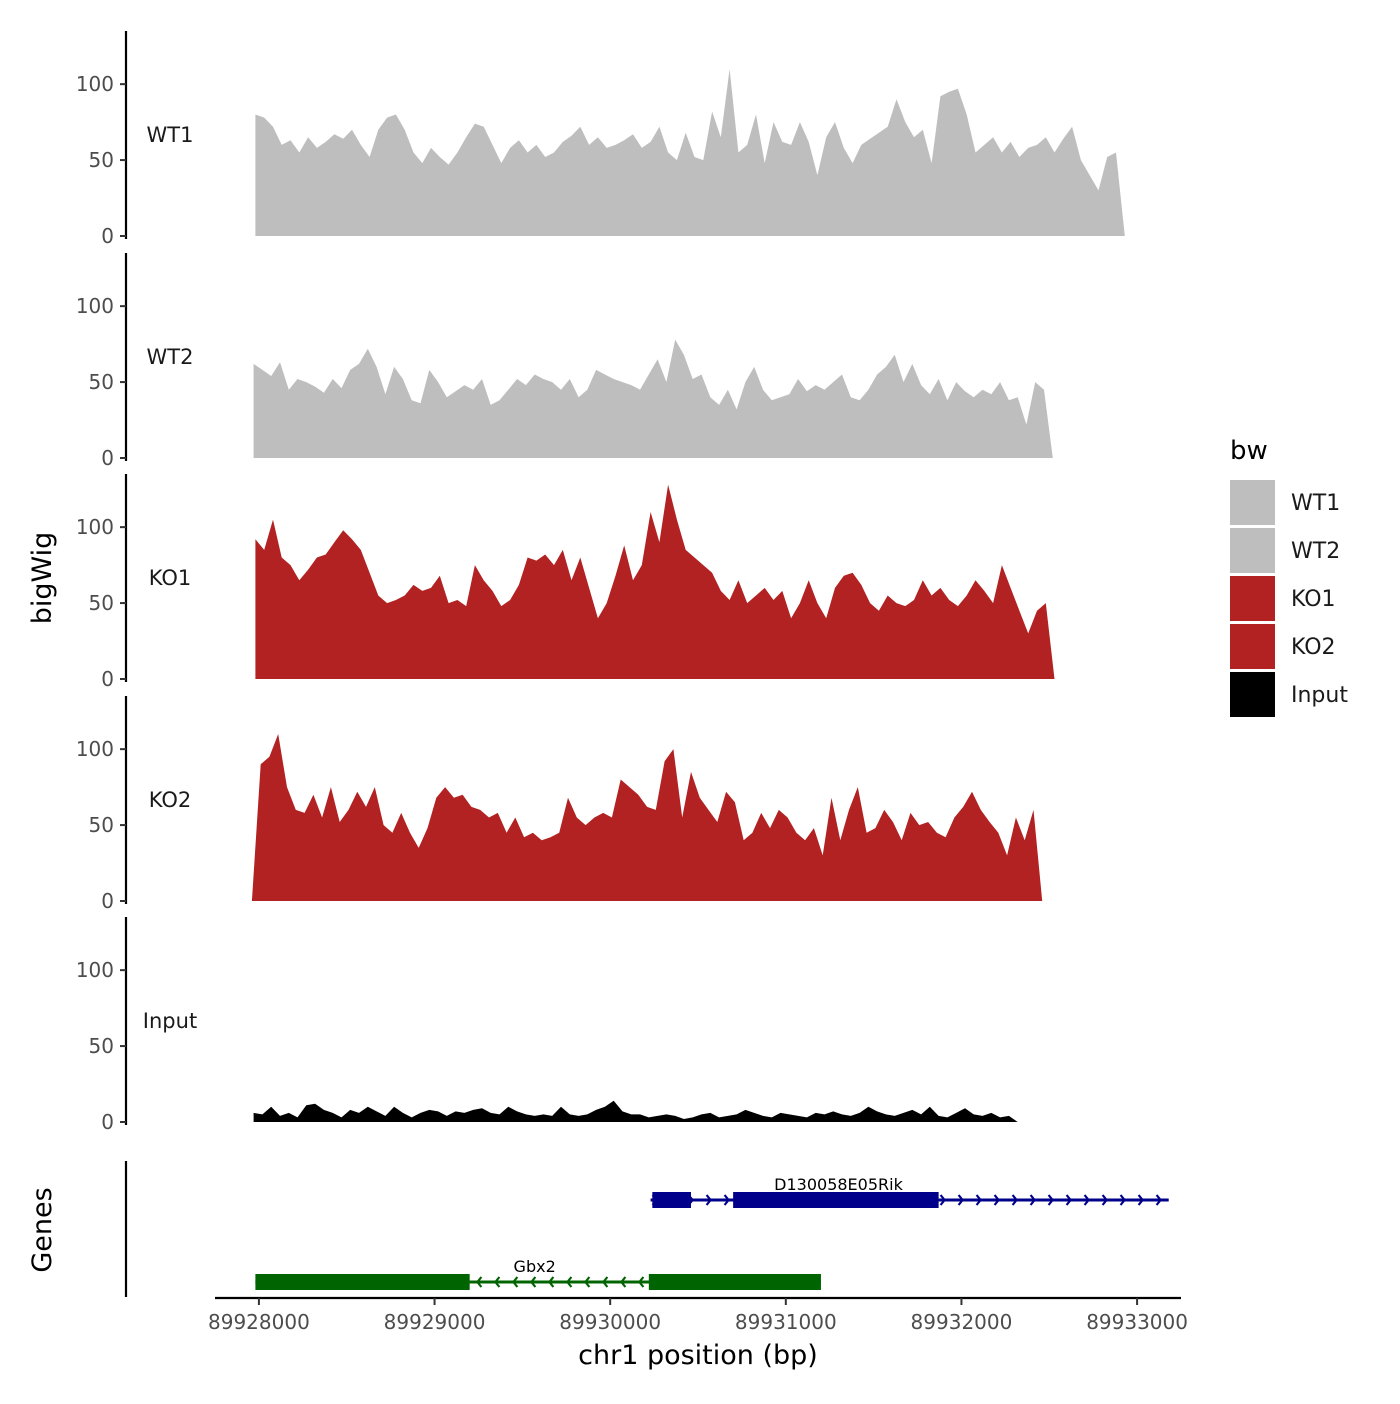 The width and height of the screenshot is (1400, 1404). What do you see at coordinates (1252, 646) in the screenshot?
I see `legend-key-ko2` at bounding box center [1252, 646].